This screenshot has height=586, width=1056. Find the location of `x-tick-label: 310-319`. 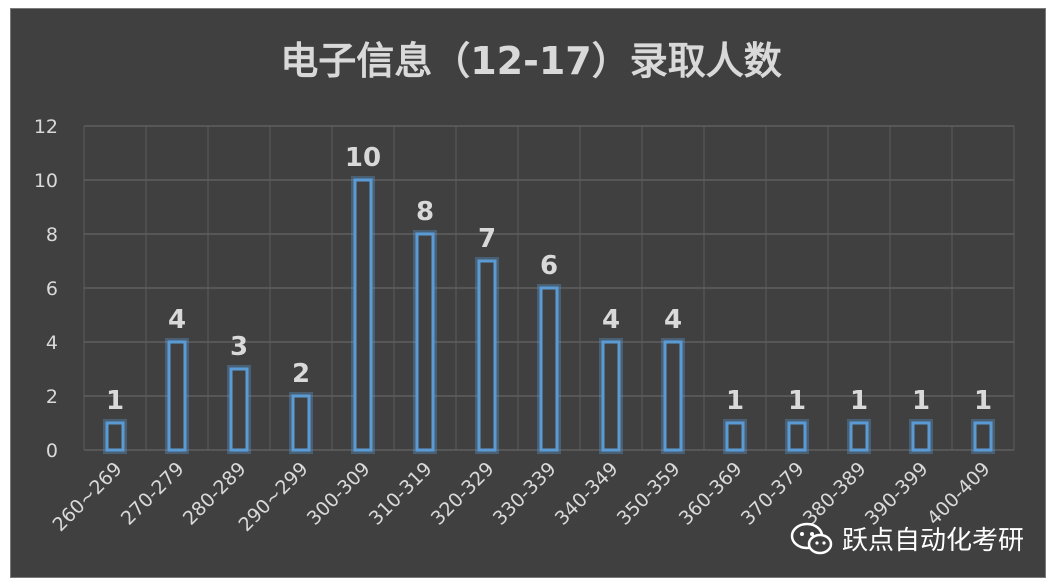

x-tick-label: 310-319 is located at coordinates (401, 494).